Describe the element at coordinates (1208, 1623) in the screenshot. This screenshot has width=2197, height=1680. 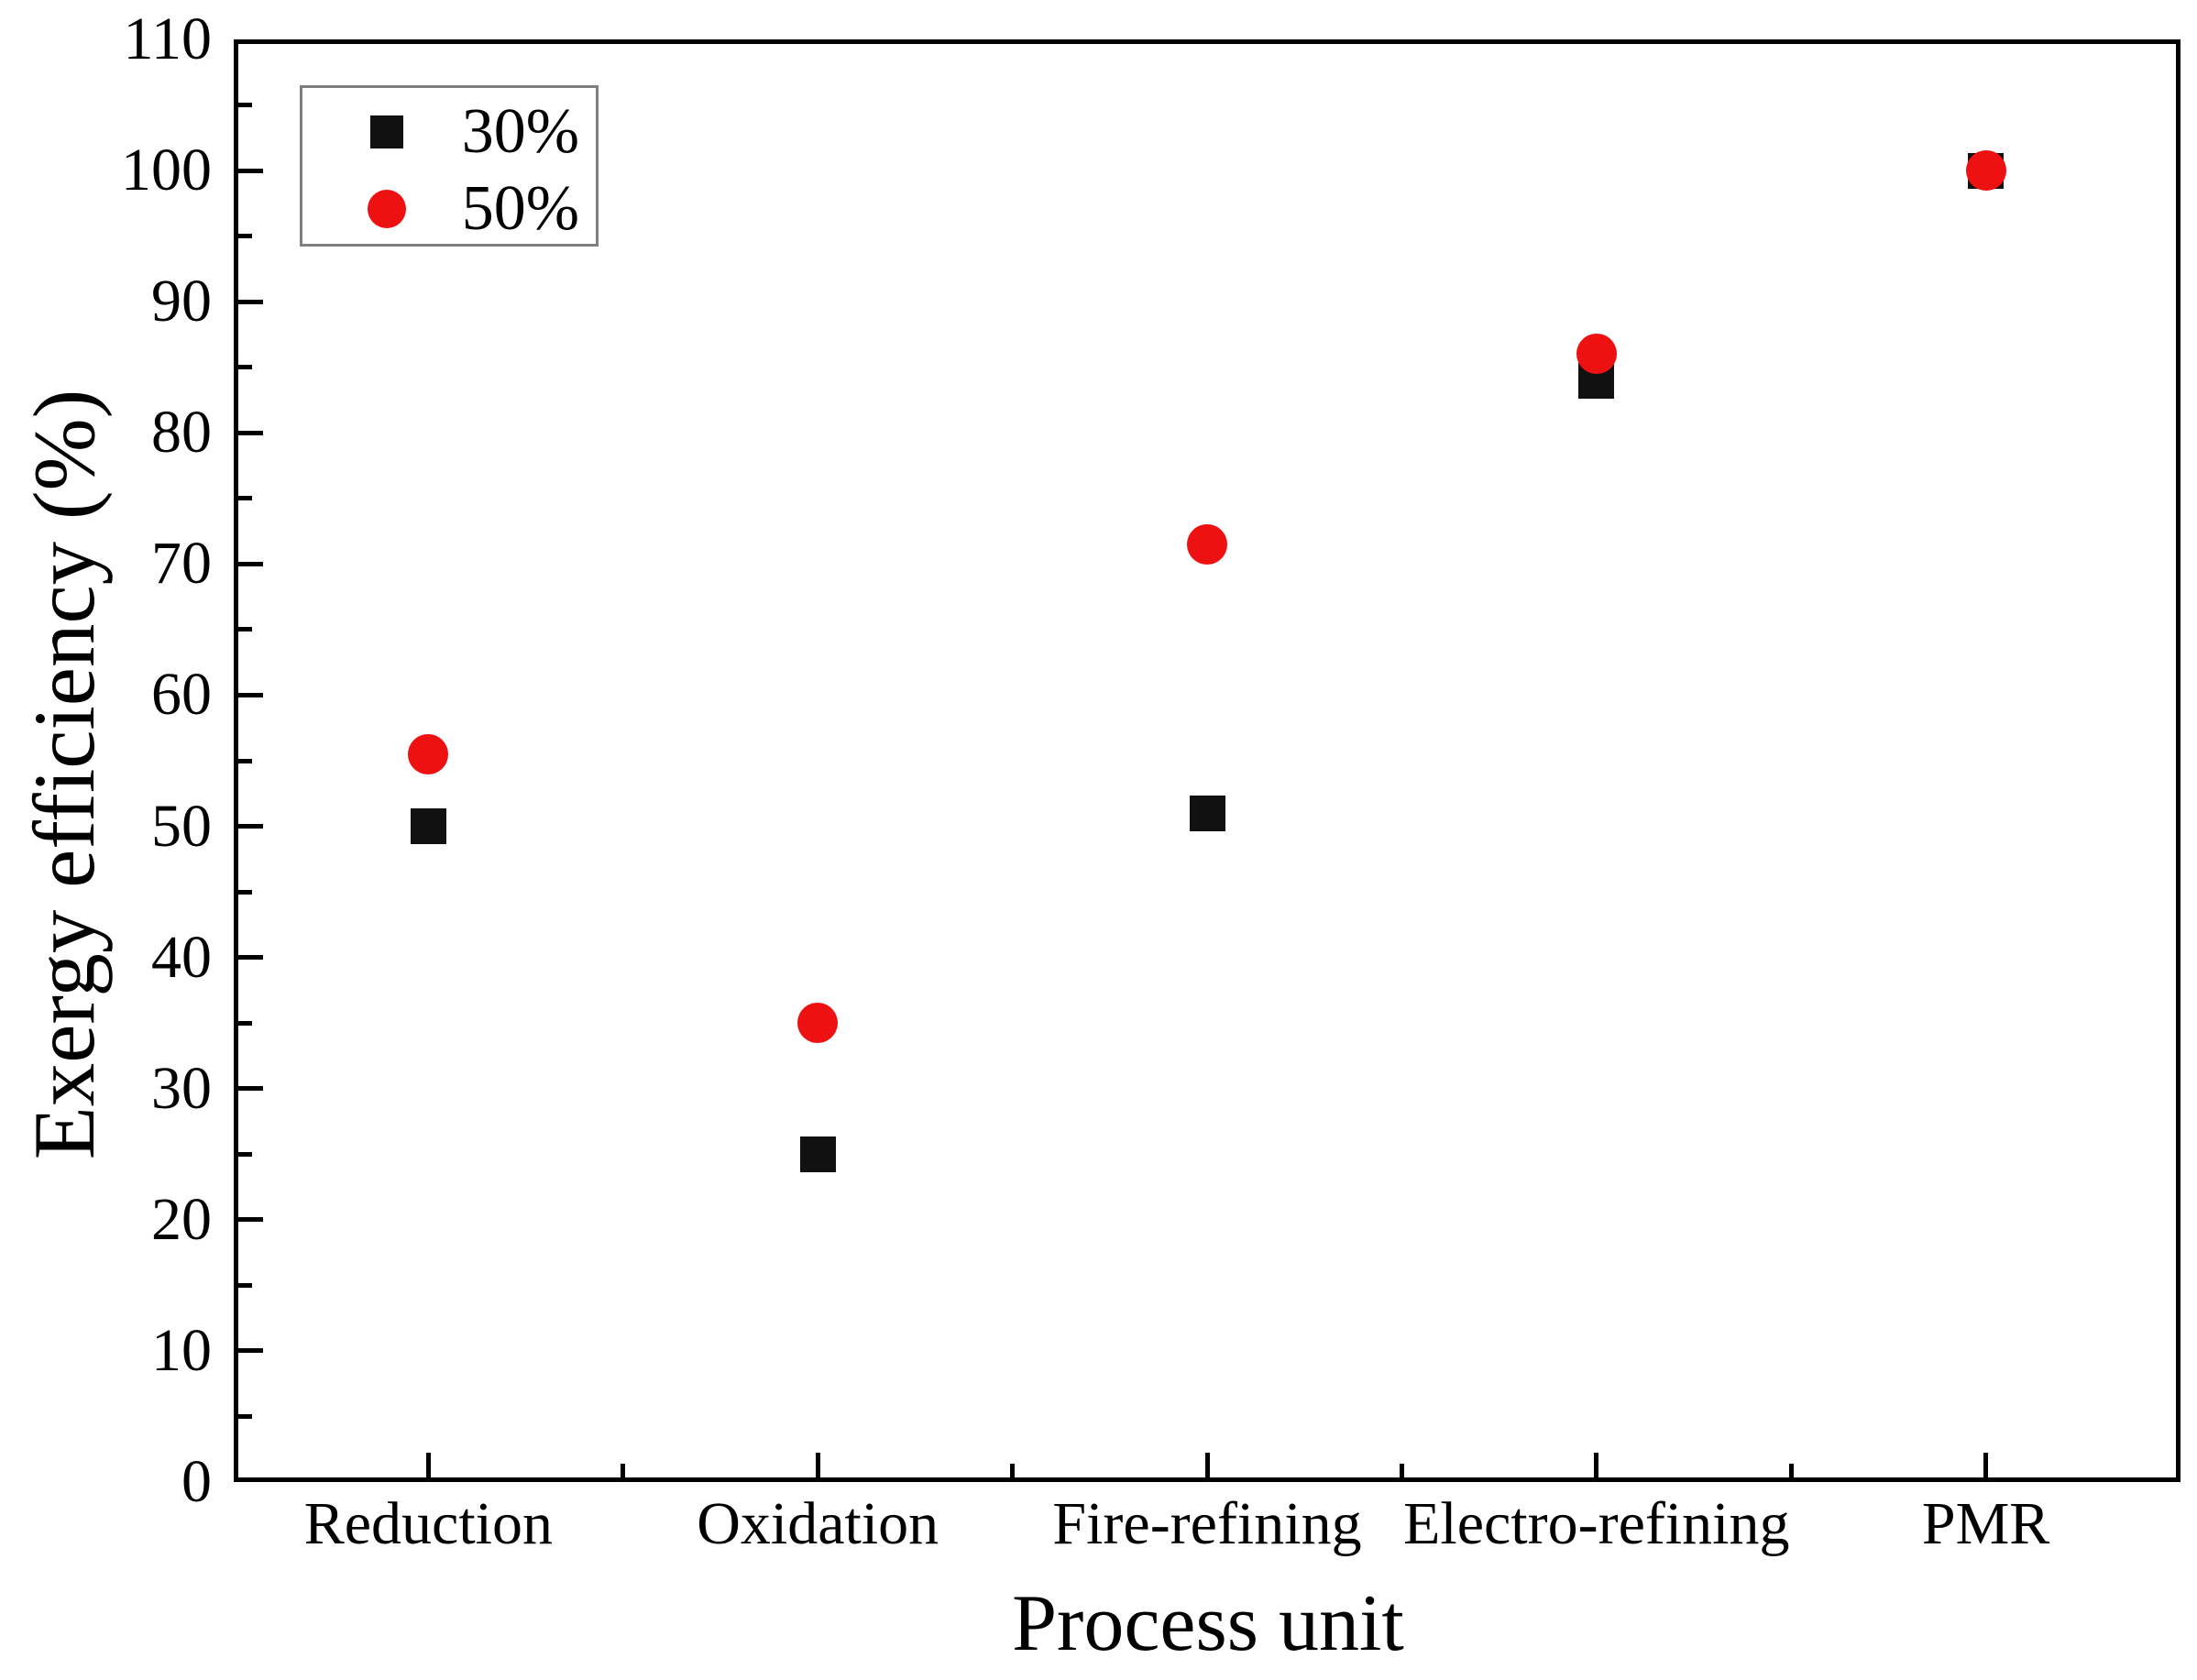
I see `x-axis-title: Process unit` at that location.